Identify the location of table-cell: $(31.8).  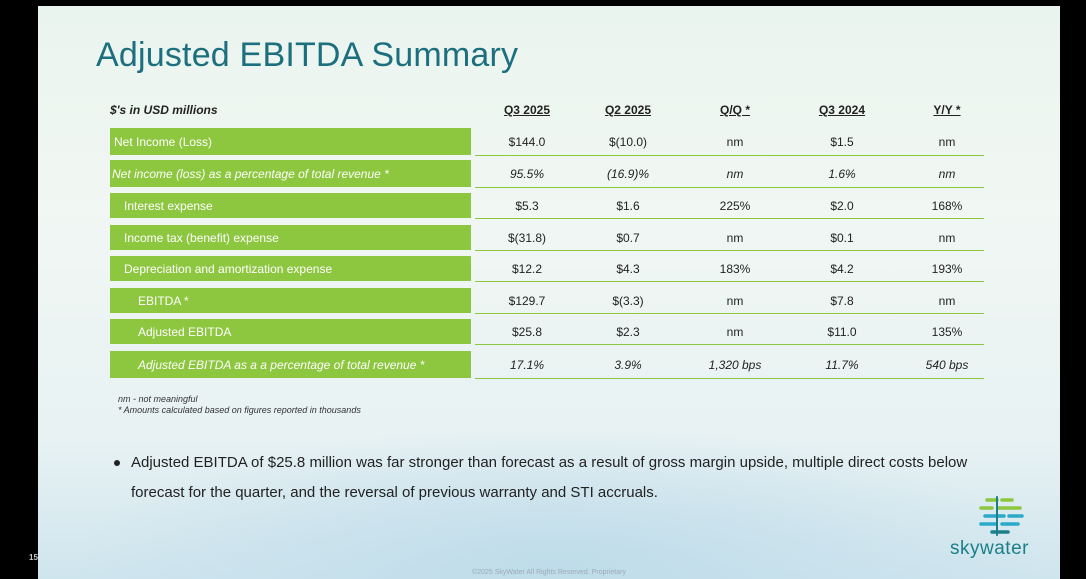
(527, 238).